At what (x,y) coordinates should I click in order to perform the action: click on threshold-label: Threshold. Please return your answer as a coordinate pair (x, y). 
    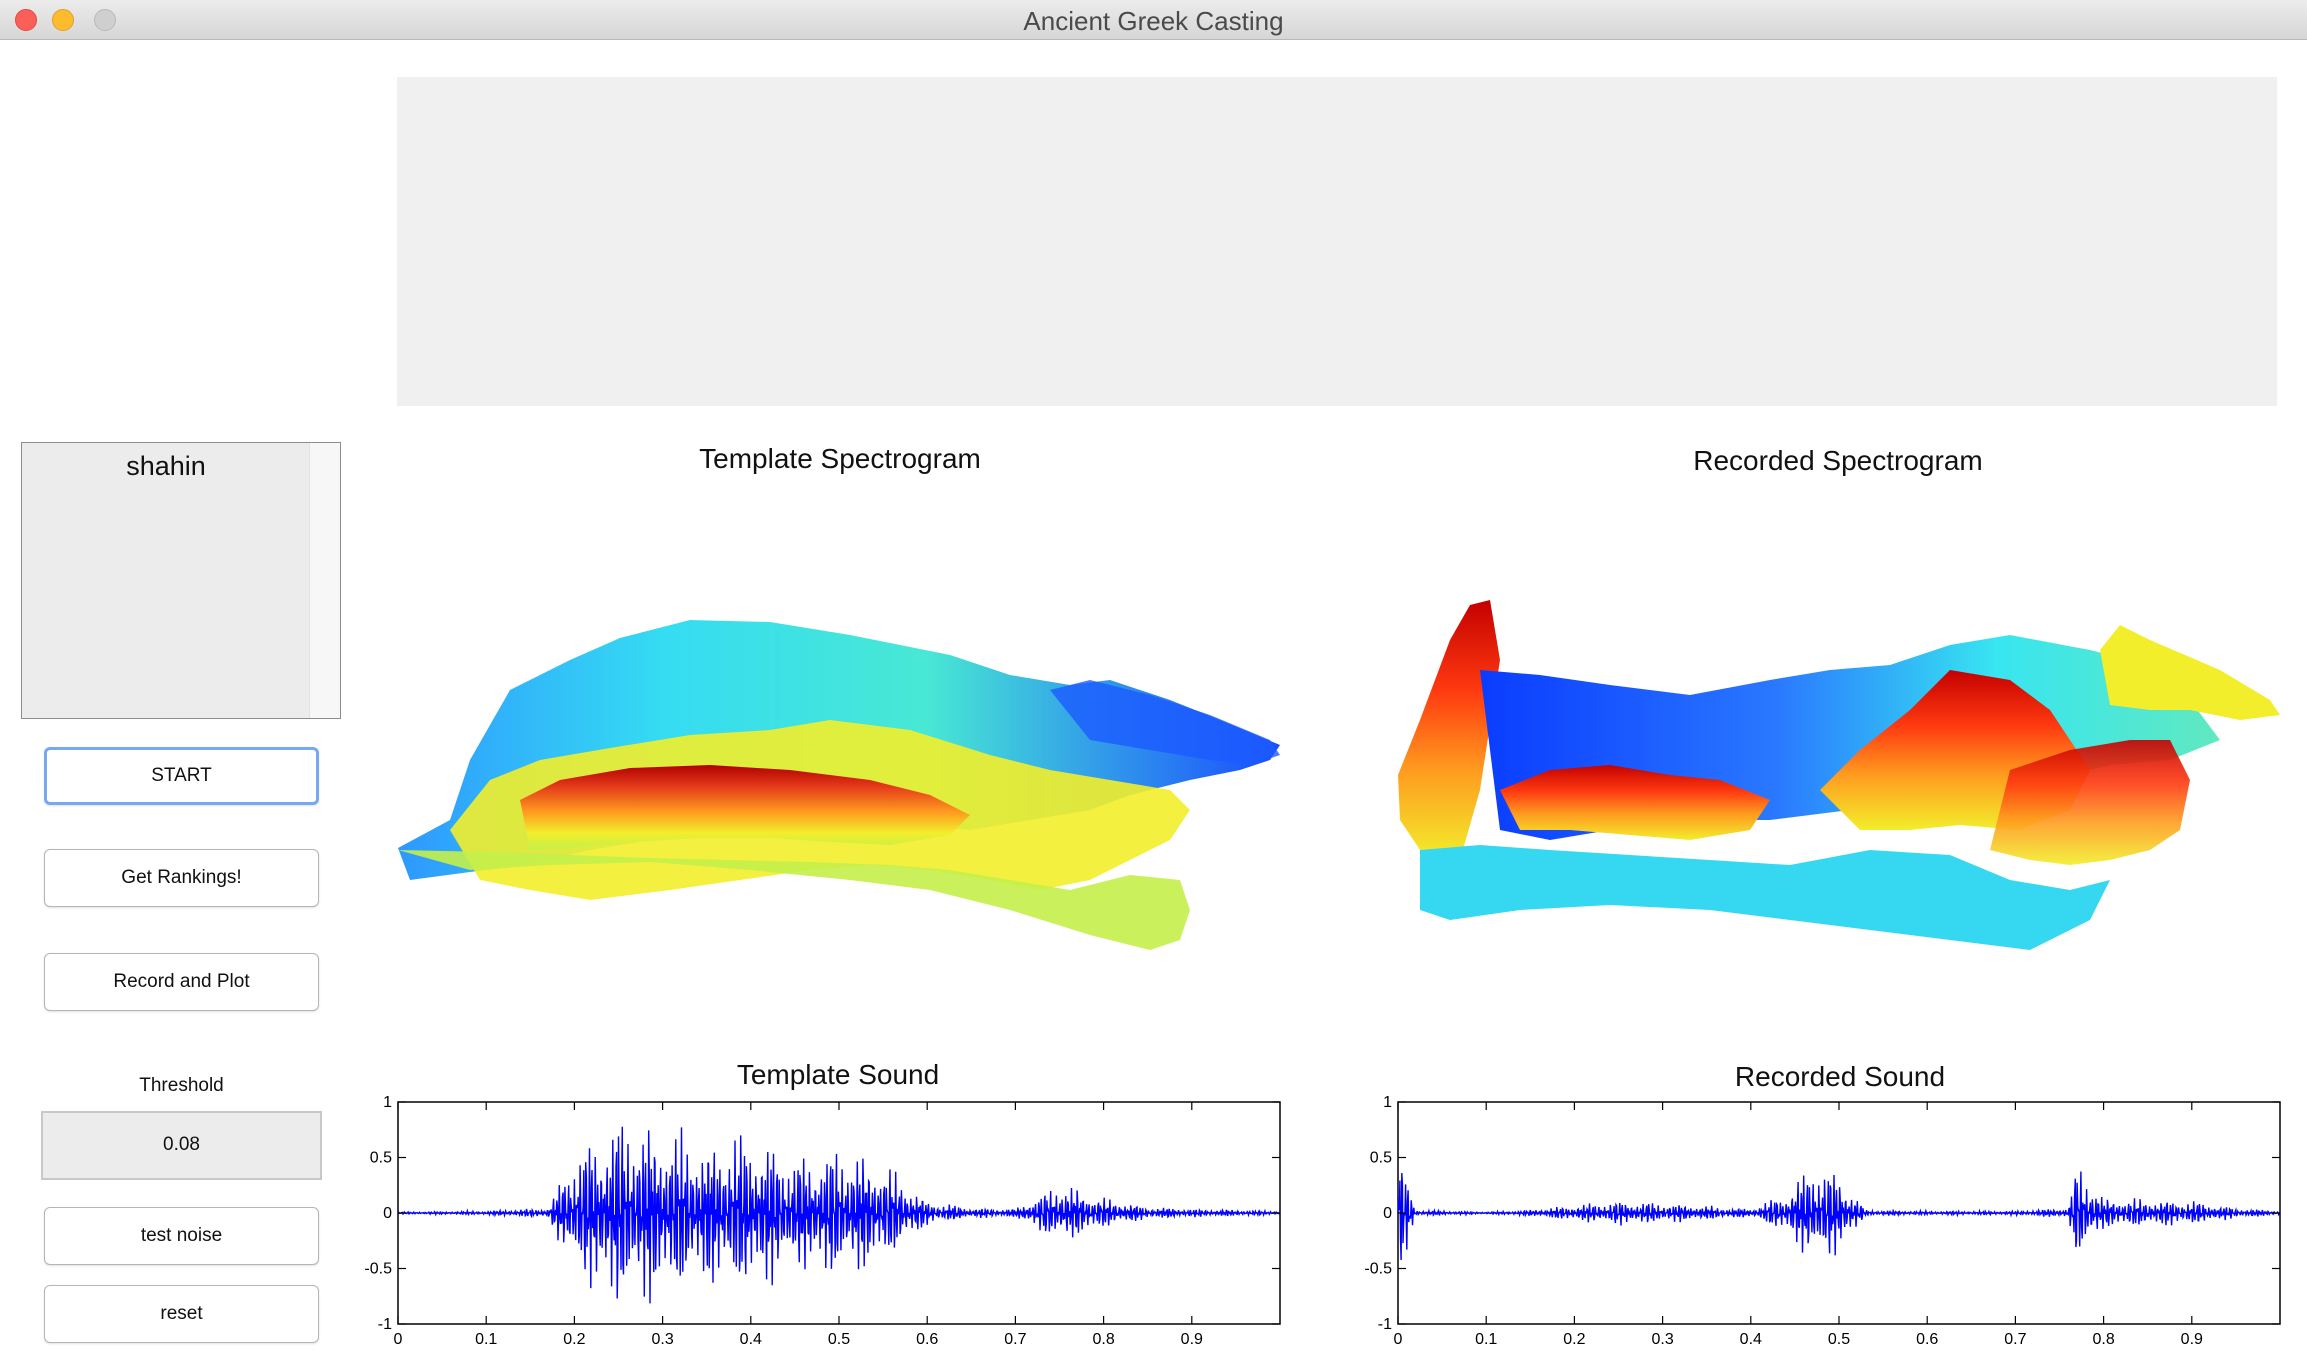
    Looking at the image, I should click on (181, 1085).